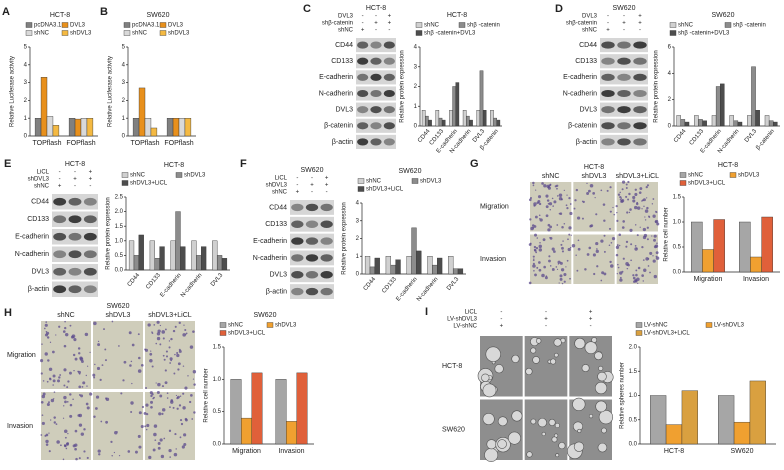 The width and height of the screenshot is (784, 470). I want to click on blot-title: SW620, so click(624, 8).